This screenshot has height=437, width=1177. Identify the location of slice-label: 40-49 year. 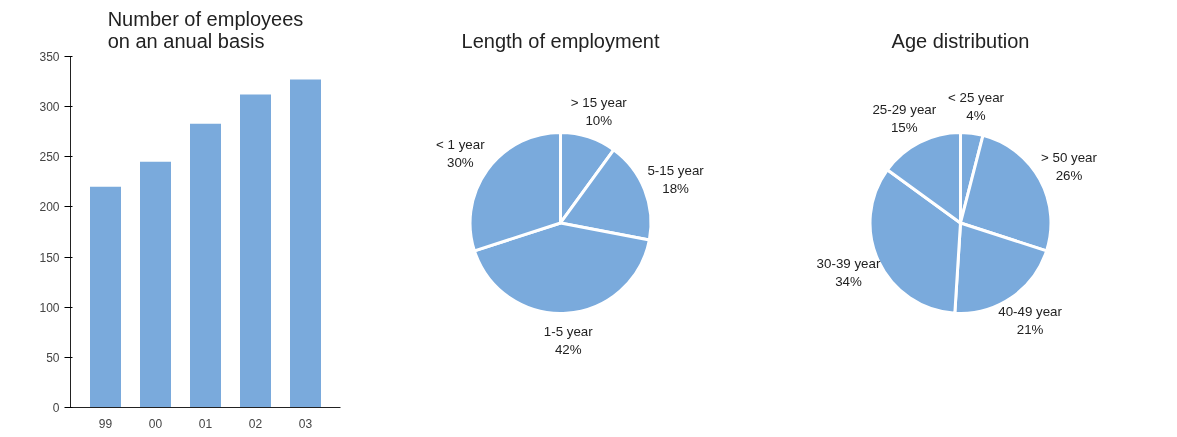
(1030, 311).